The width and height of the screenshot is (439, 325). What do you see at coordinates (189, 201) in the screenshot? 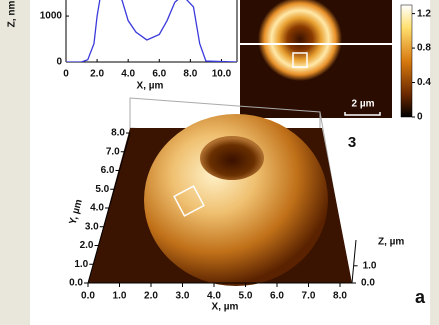
I see `selection-box-3d` at bounding box center [189, 201].